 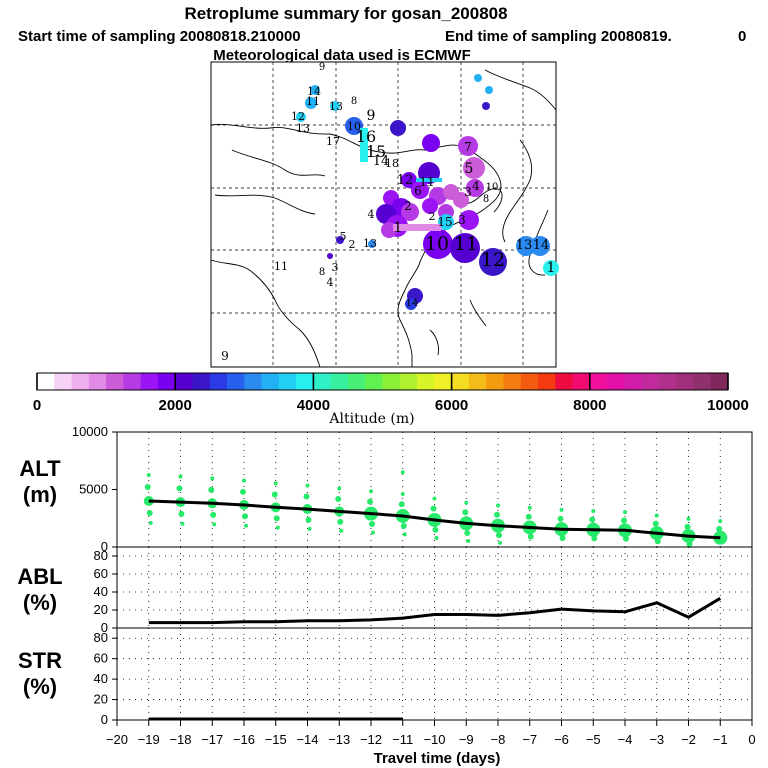 What do you see at coordinates (90, 431) in the screenshot?
I see `alt-ytick-2: 10000` at bounding box center [90, 431].